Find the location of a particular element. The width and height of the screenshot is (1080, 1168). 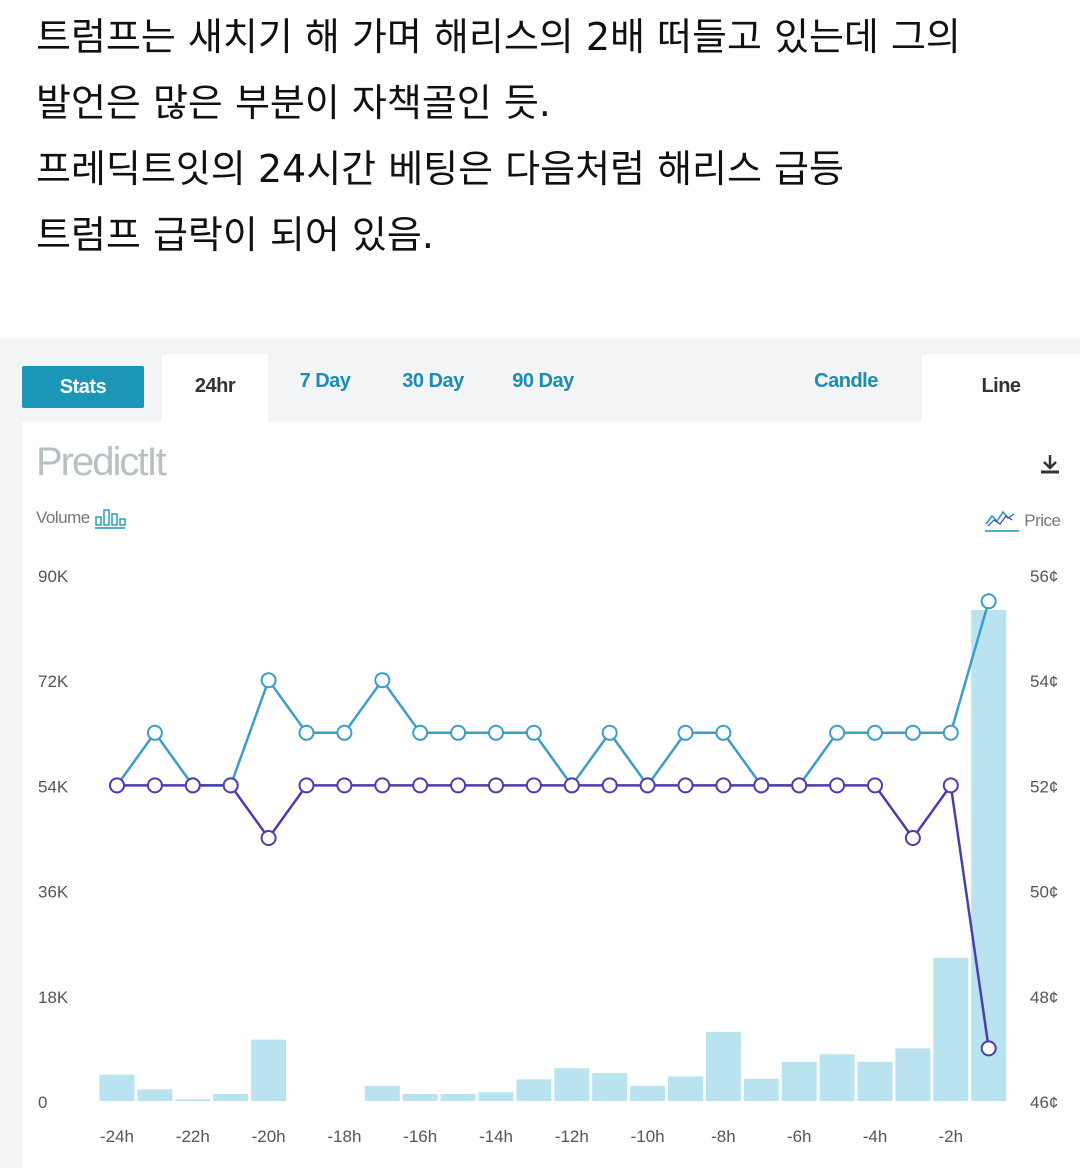

price-axis-tick-label: 56¢ is located at coordinates (1044, 576).